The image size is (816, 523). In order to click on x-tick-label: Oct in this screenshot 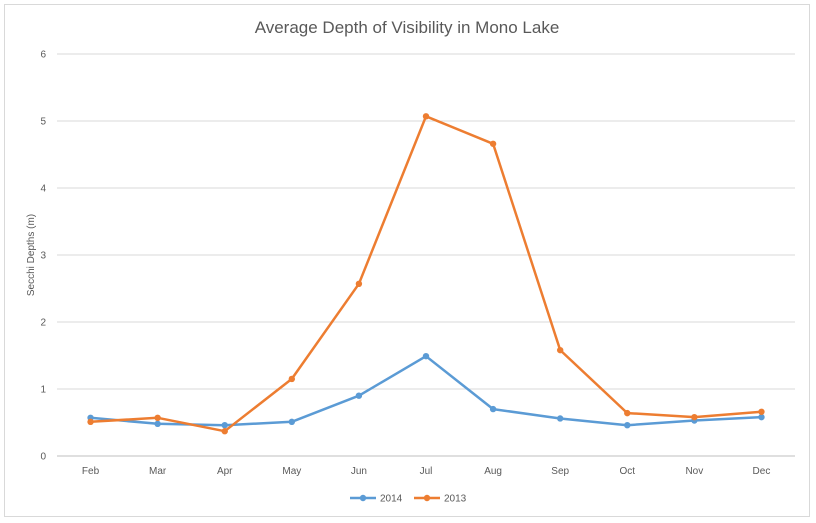, I will do `click(627, 471)`.